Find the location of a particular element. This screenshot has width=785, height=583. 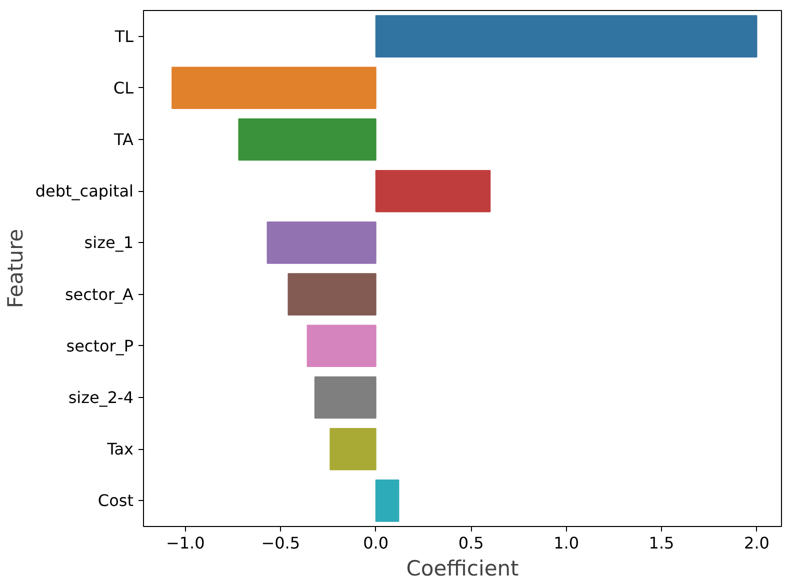

x-tick-label: −1.0 is located at coordinates (185, 543).